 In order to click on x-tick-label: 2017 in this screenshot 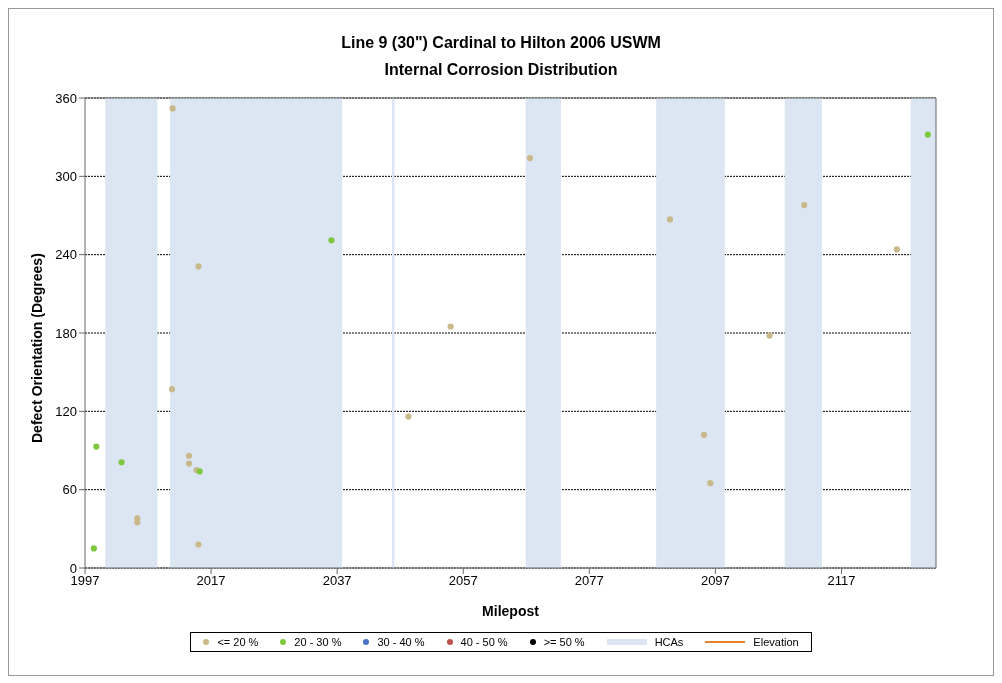, I will do `click(211, 581)`.